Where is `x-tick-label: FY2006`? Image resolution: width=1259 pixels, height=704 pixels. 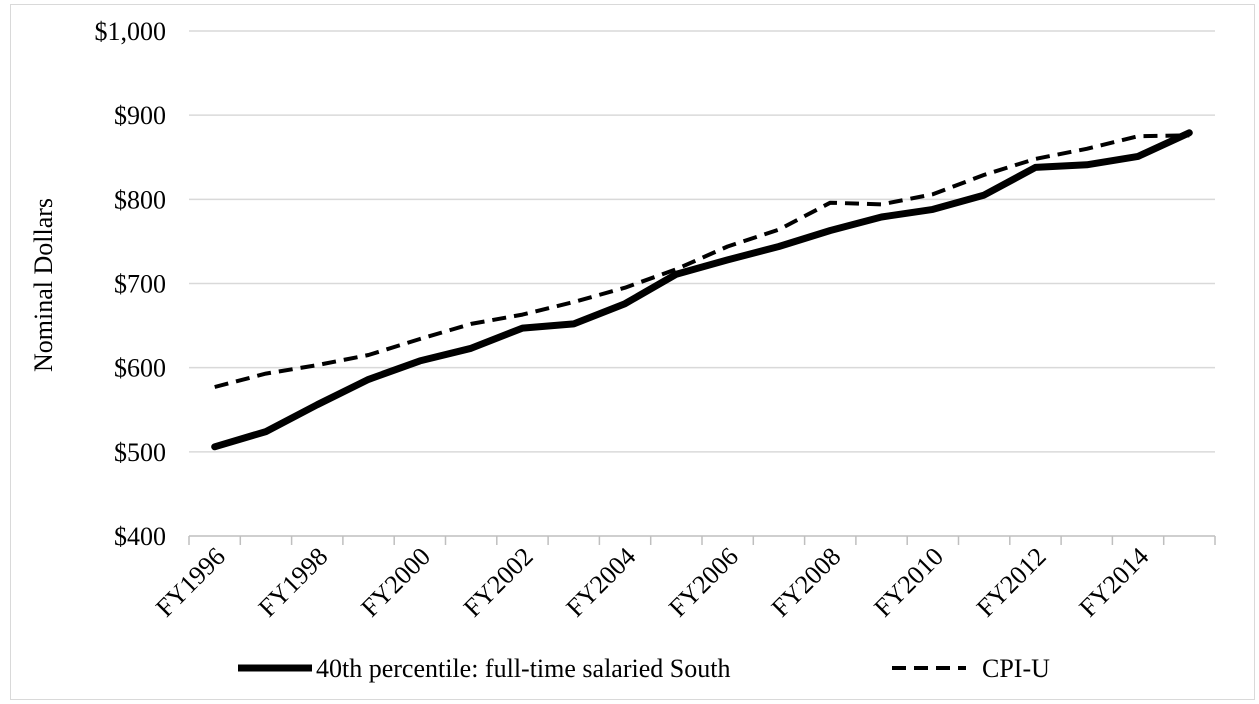 x-tick-label: FY2006 is located at coordinates (703, 582).